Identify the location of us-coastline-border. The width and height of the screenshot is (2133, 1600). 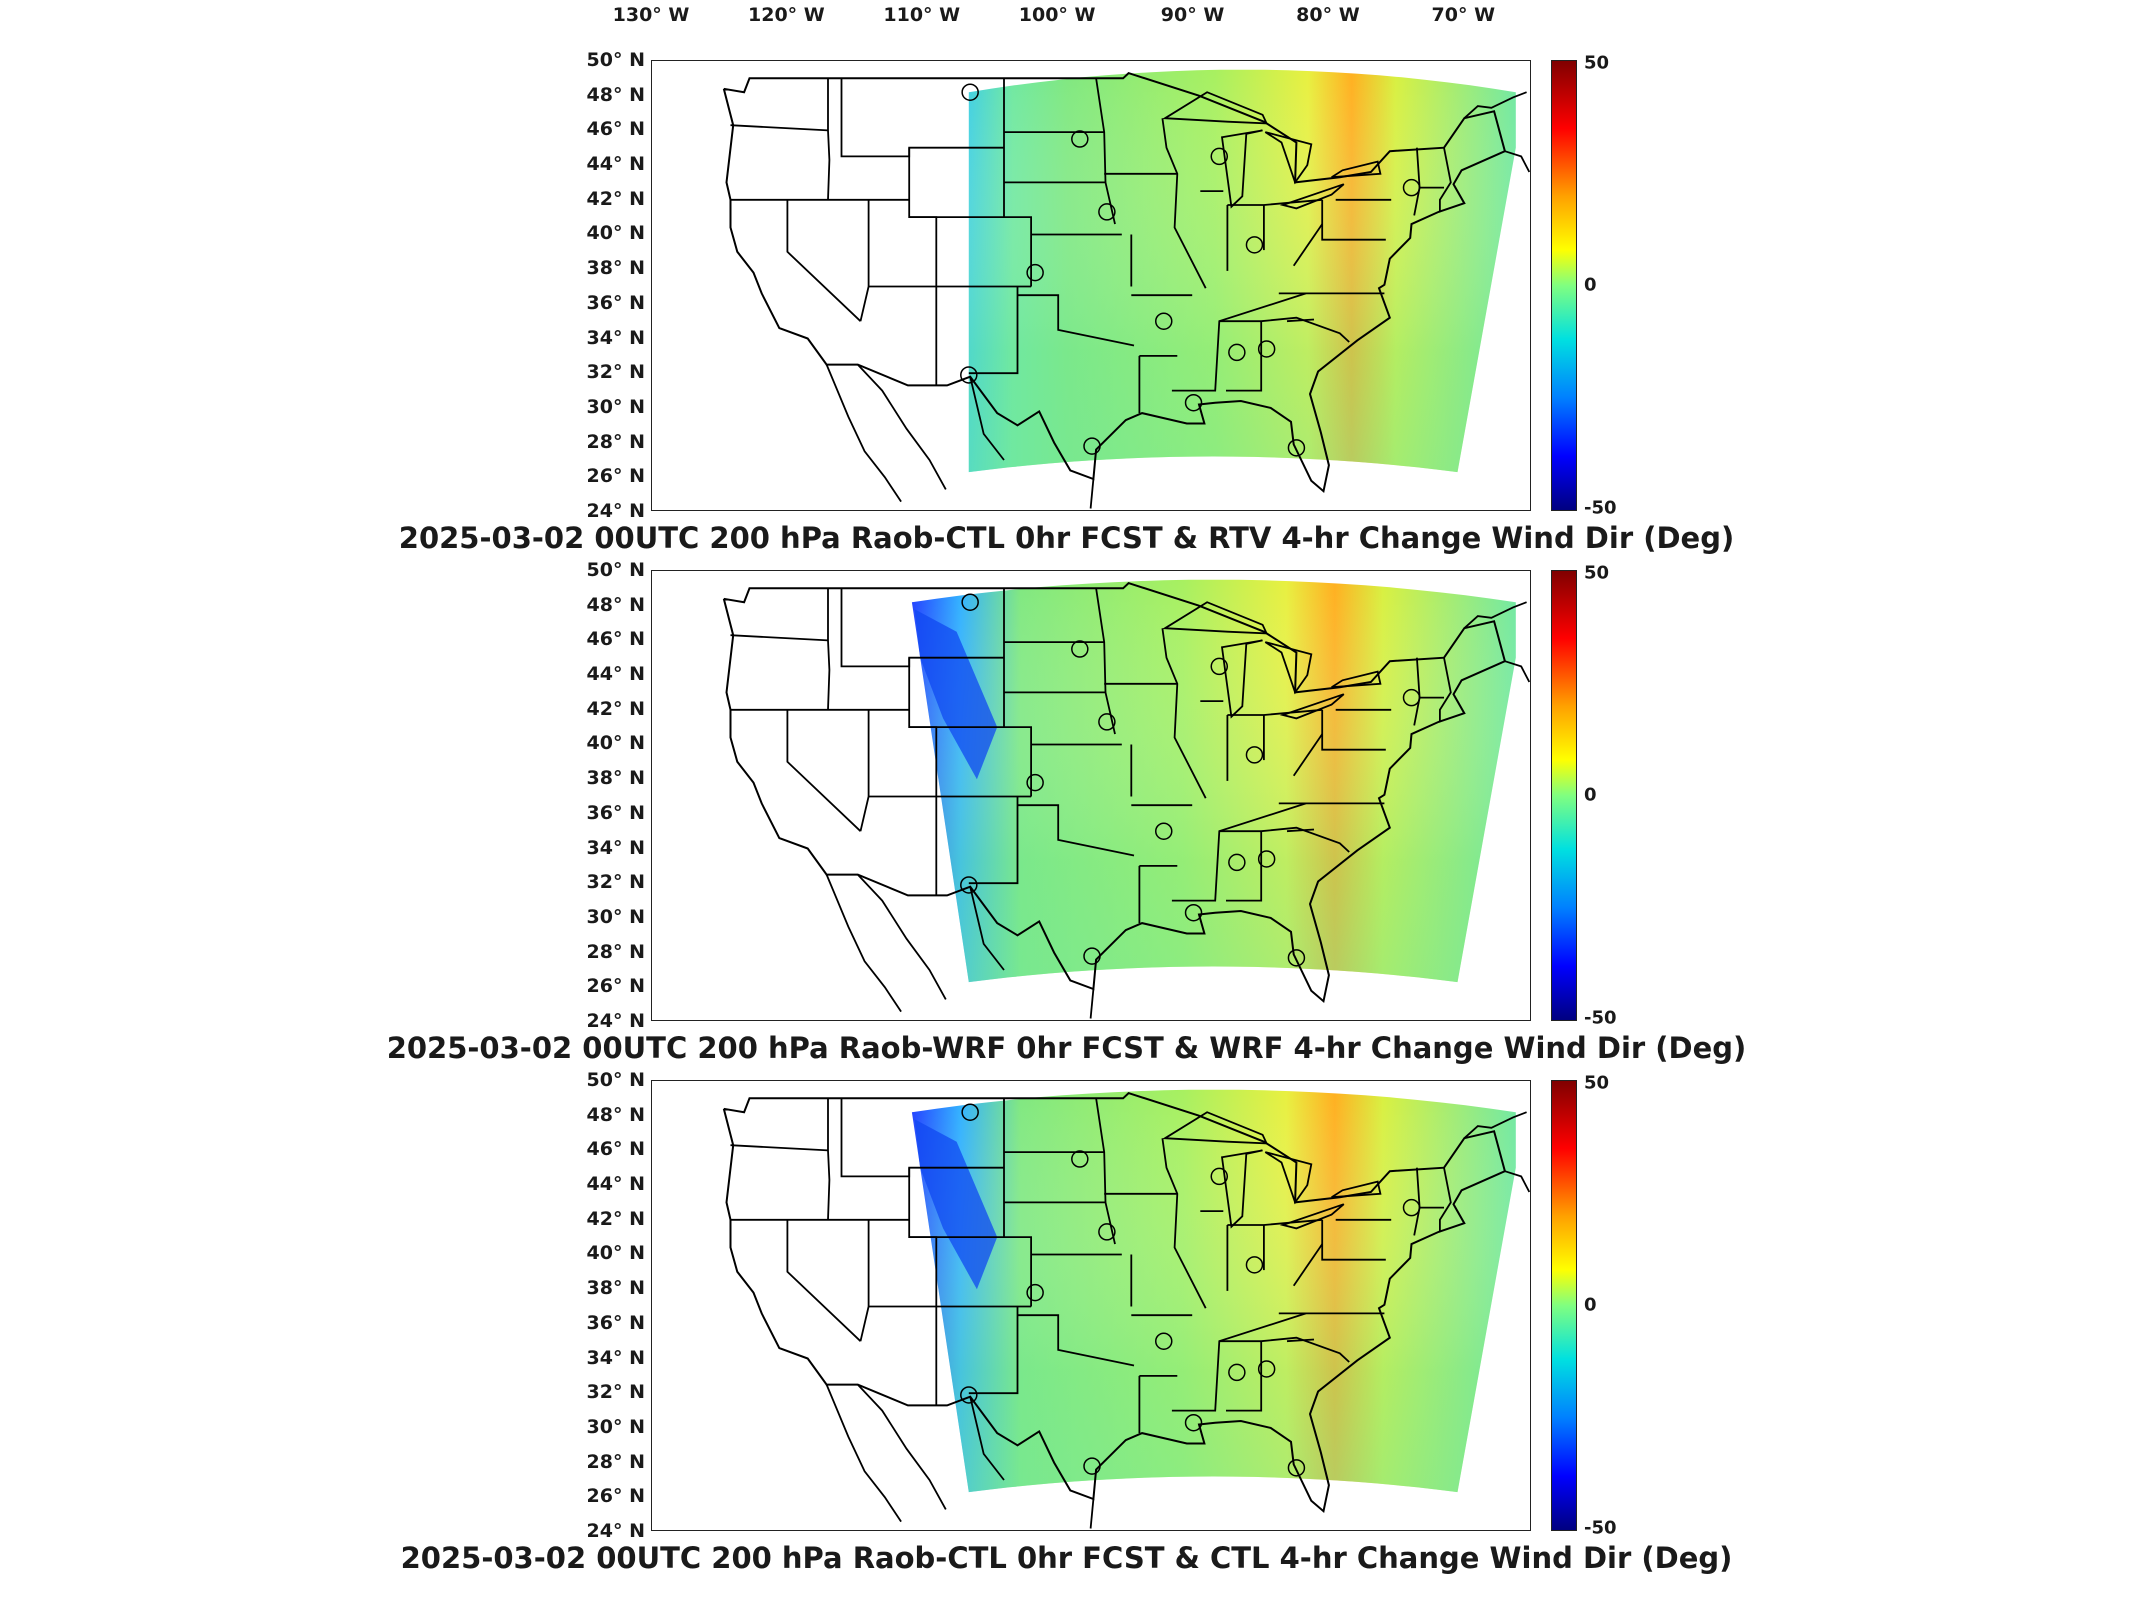
(1114, 792).